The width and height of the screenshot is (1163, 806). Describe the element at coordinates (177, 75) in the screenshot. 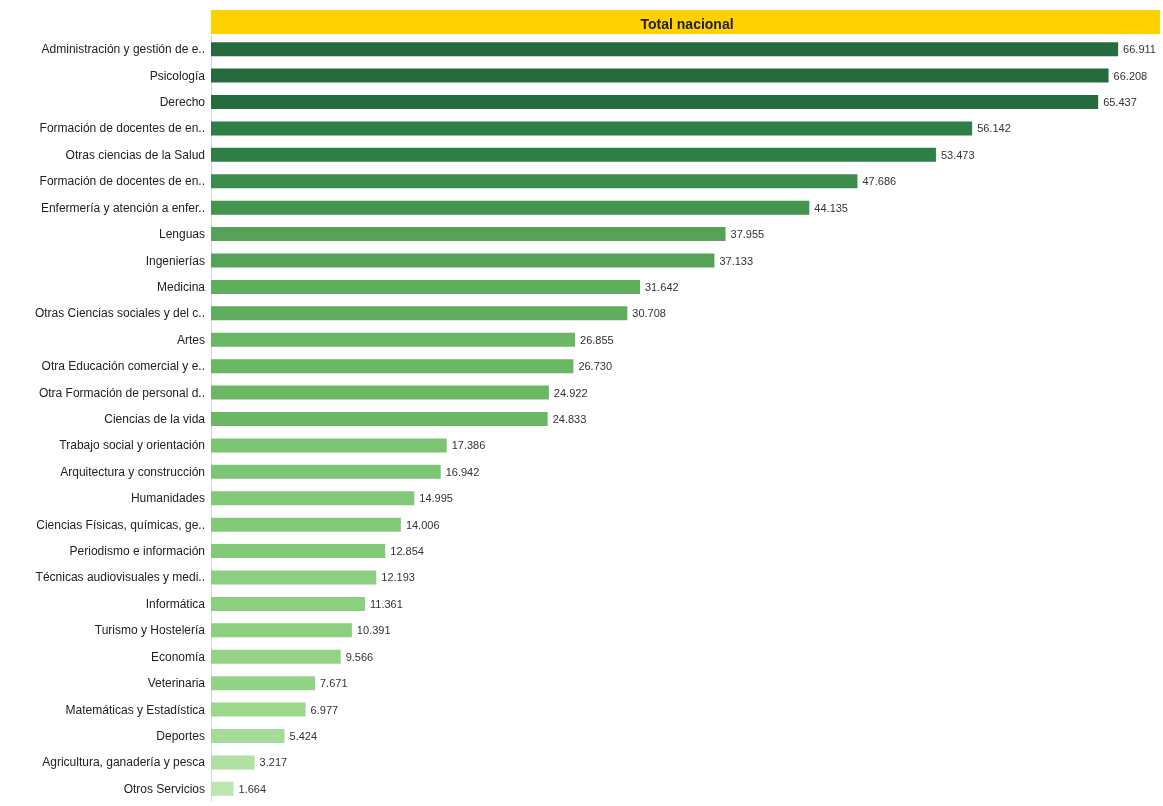

I see `y-tick-label: Psicología` at that location.